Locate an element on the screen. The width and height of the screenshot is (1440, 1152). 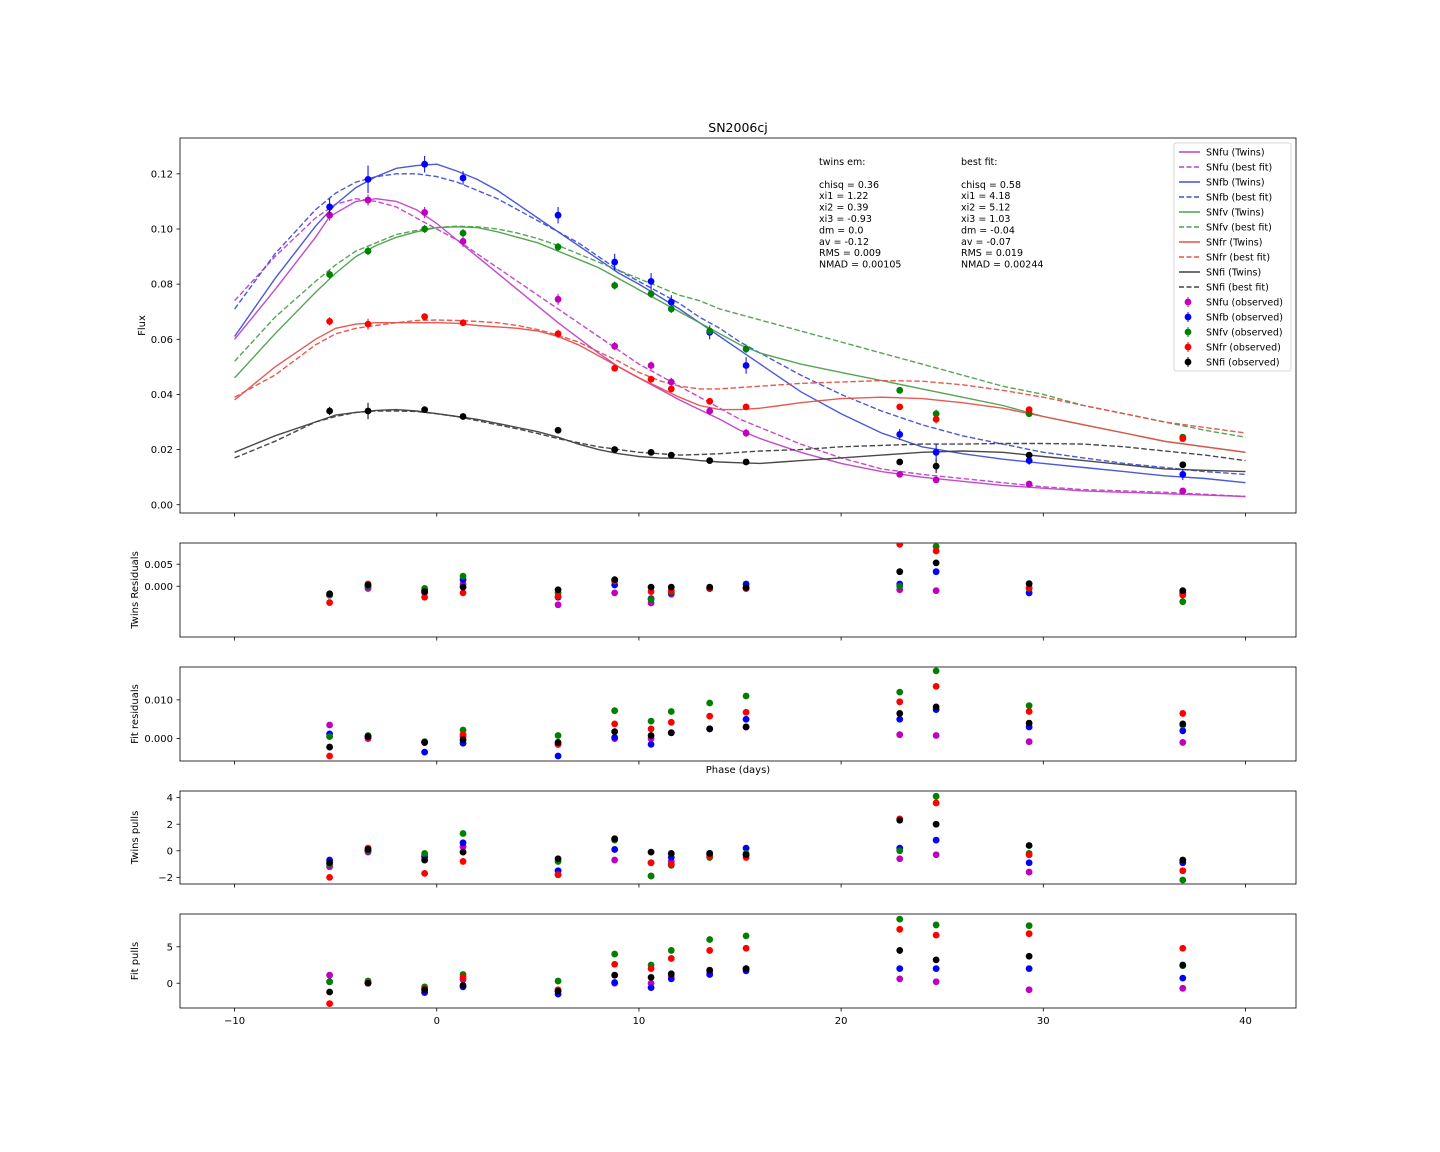
curve-snfr-best-fit- is located at coordinates (740, 376).